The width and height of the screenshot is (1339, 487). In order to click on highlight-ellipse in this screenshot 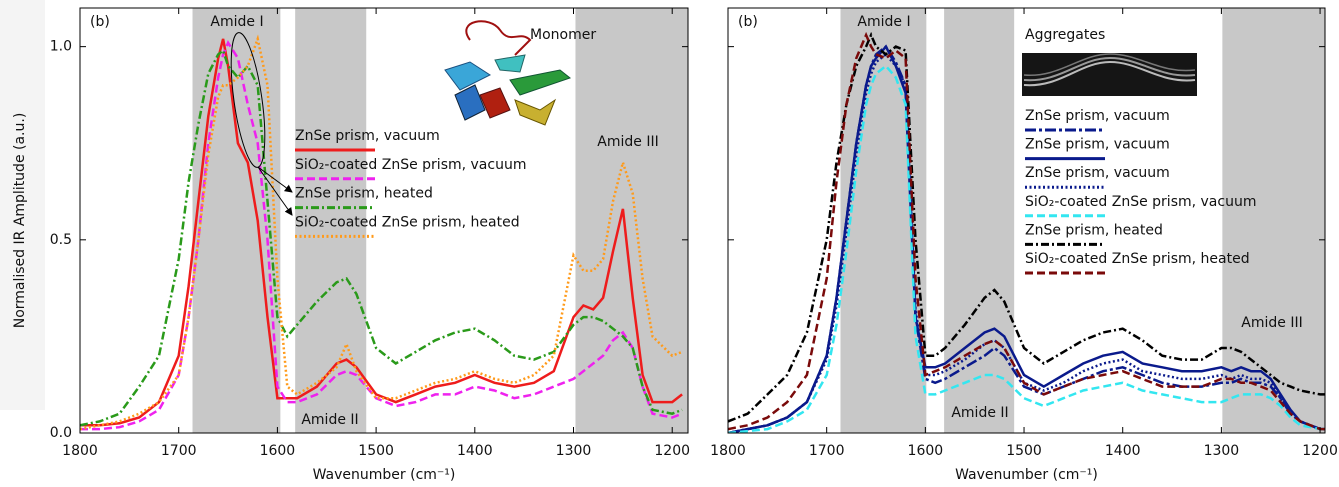, I will do `click(248, 100)`.